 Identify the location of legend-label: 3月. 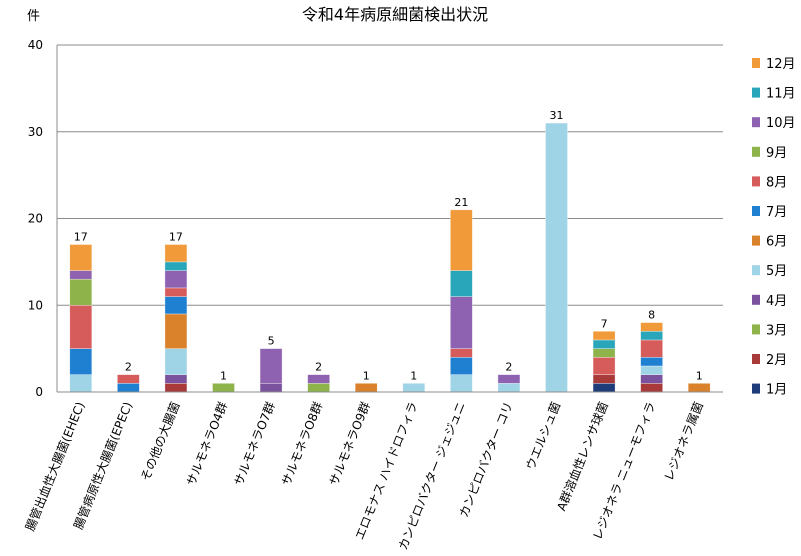
(776, 330).